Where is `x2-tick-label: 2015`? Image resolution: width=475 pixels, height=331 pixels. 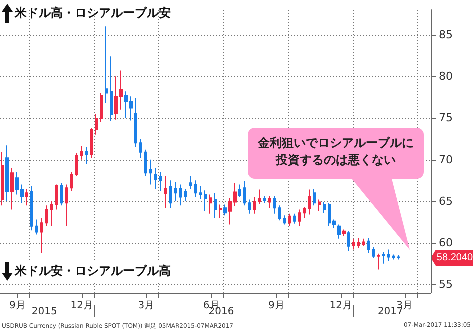
x2-tick-label: 2015 is located at coordinates (45, 312).